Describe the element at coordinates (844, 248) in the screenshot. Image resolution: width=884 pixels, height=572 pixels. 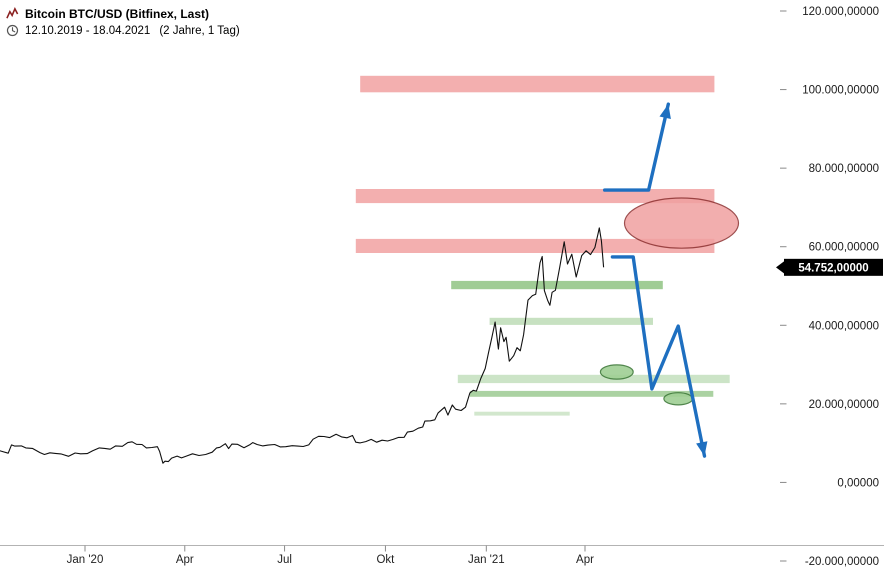
I see `y-axis-label: 60.000,00000` at that location.